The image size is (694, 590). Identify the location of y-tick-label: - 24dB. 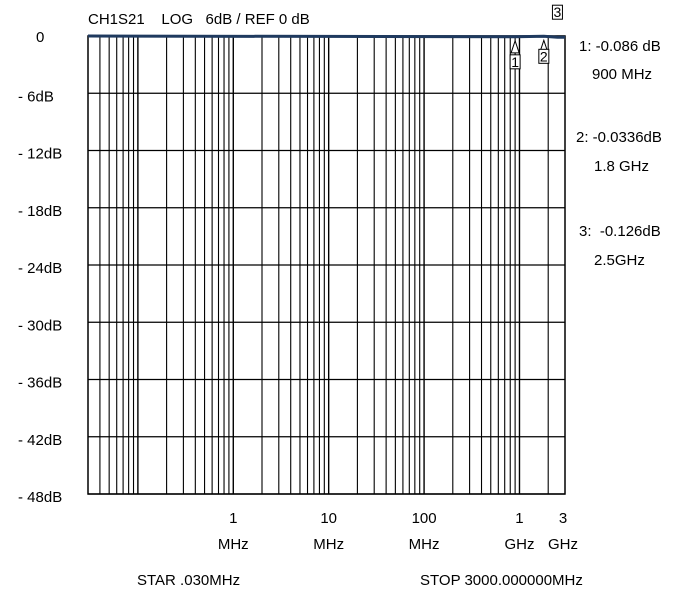
(40, 268).